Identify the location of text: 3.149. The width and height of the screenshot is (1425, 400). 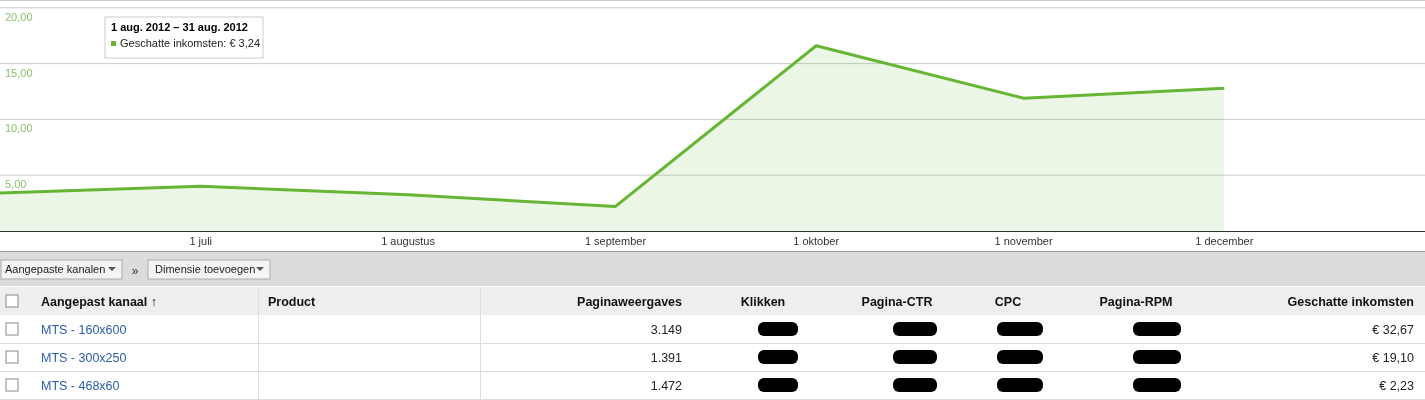
(666, 330).